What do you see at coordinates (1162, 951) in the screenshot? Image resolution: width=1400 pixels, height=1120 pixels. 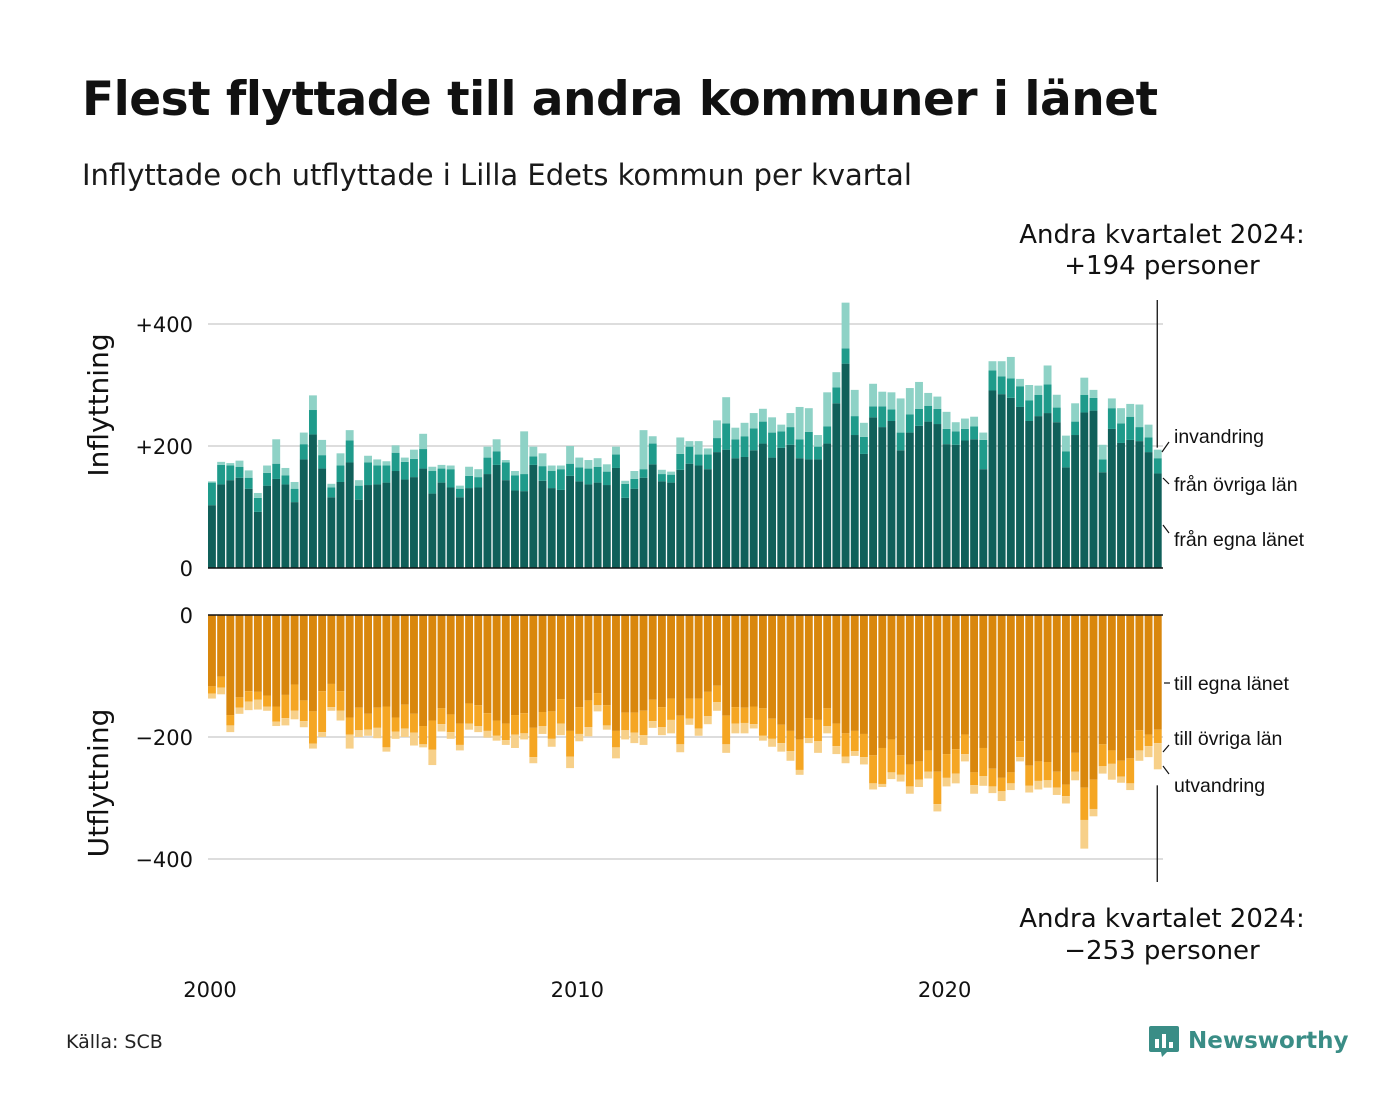 I see `outflow-annotation-line2: −253 personer` at bounding box center [1162, 951].